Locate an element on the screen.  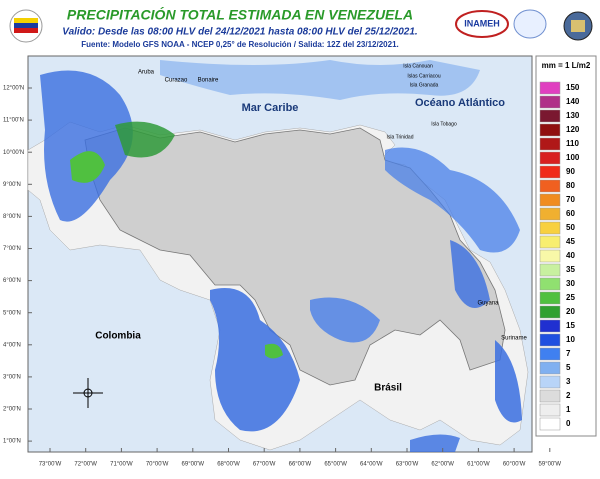
logo-flag is located at coordinates (26, 26).